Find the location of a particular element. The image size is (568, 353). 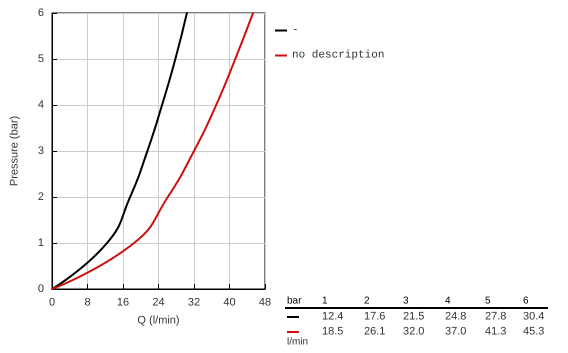

y-axis-title: Pressure (bar) is located at coordinates (14, 151).